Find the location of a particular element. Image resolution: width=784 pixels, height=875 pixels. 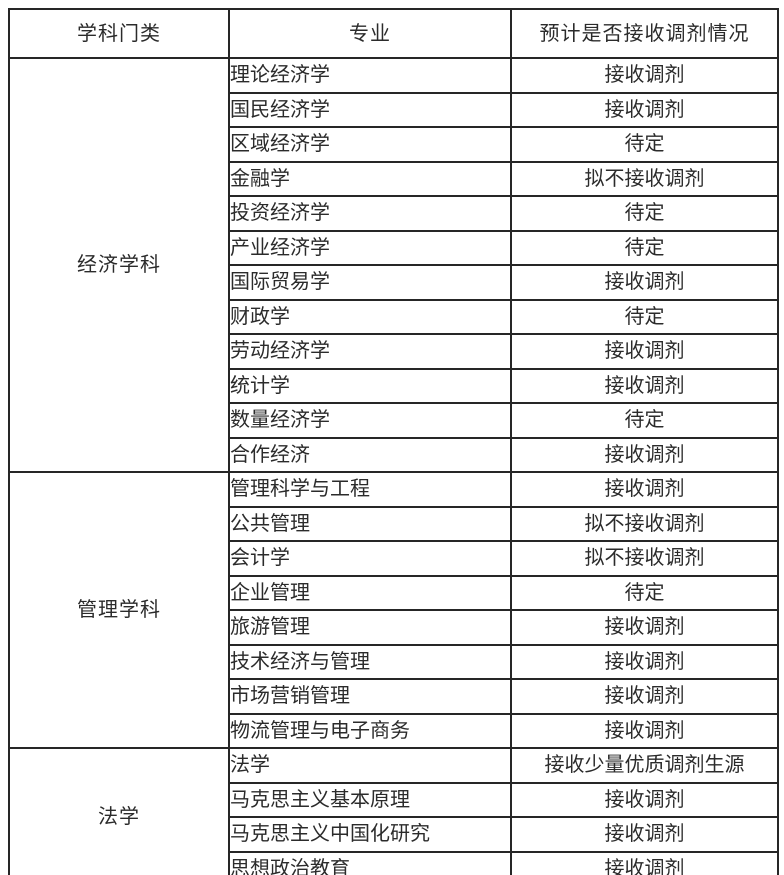

table-row: 企业管理 待定 is located at coordinates (394, 592).